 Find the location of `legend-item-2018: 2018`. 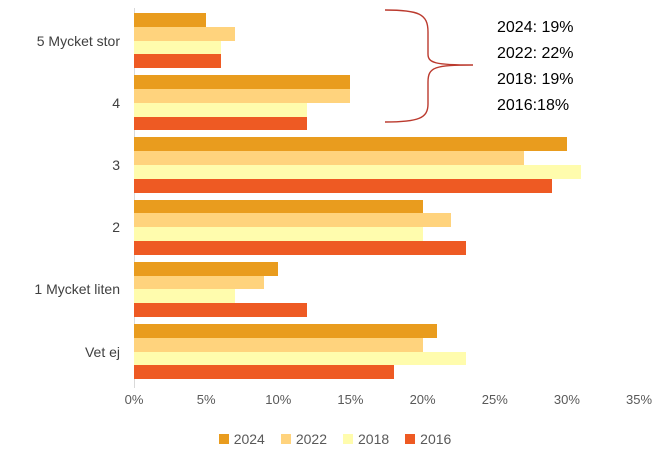

legend-item-2018: 2018 is located at coordinates (366, 439).